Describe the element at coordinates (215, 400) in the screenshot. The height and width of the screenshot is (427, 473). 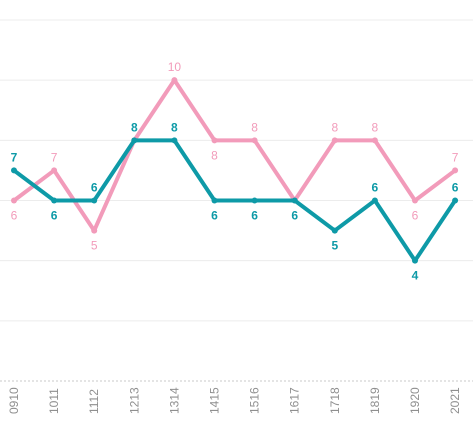
I see `x-tick-label: 1415` at that location.